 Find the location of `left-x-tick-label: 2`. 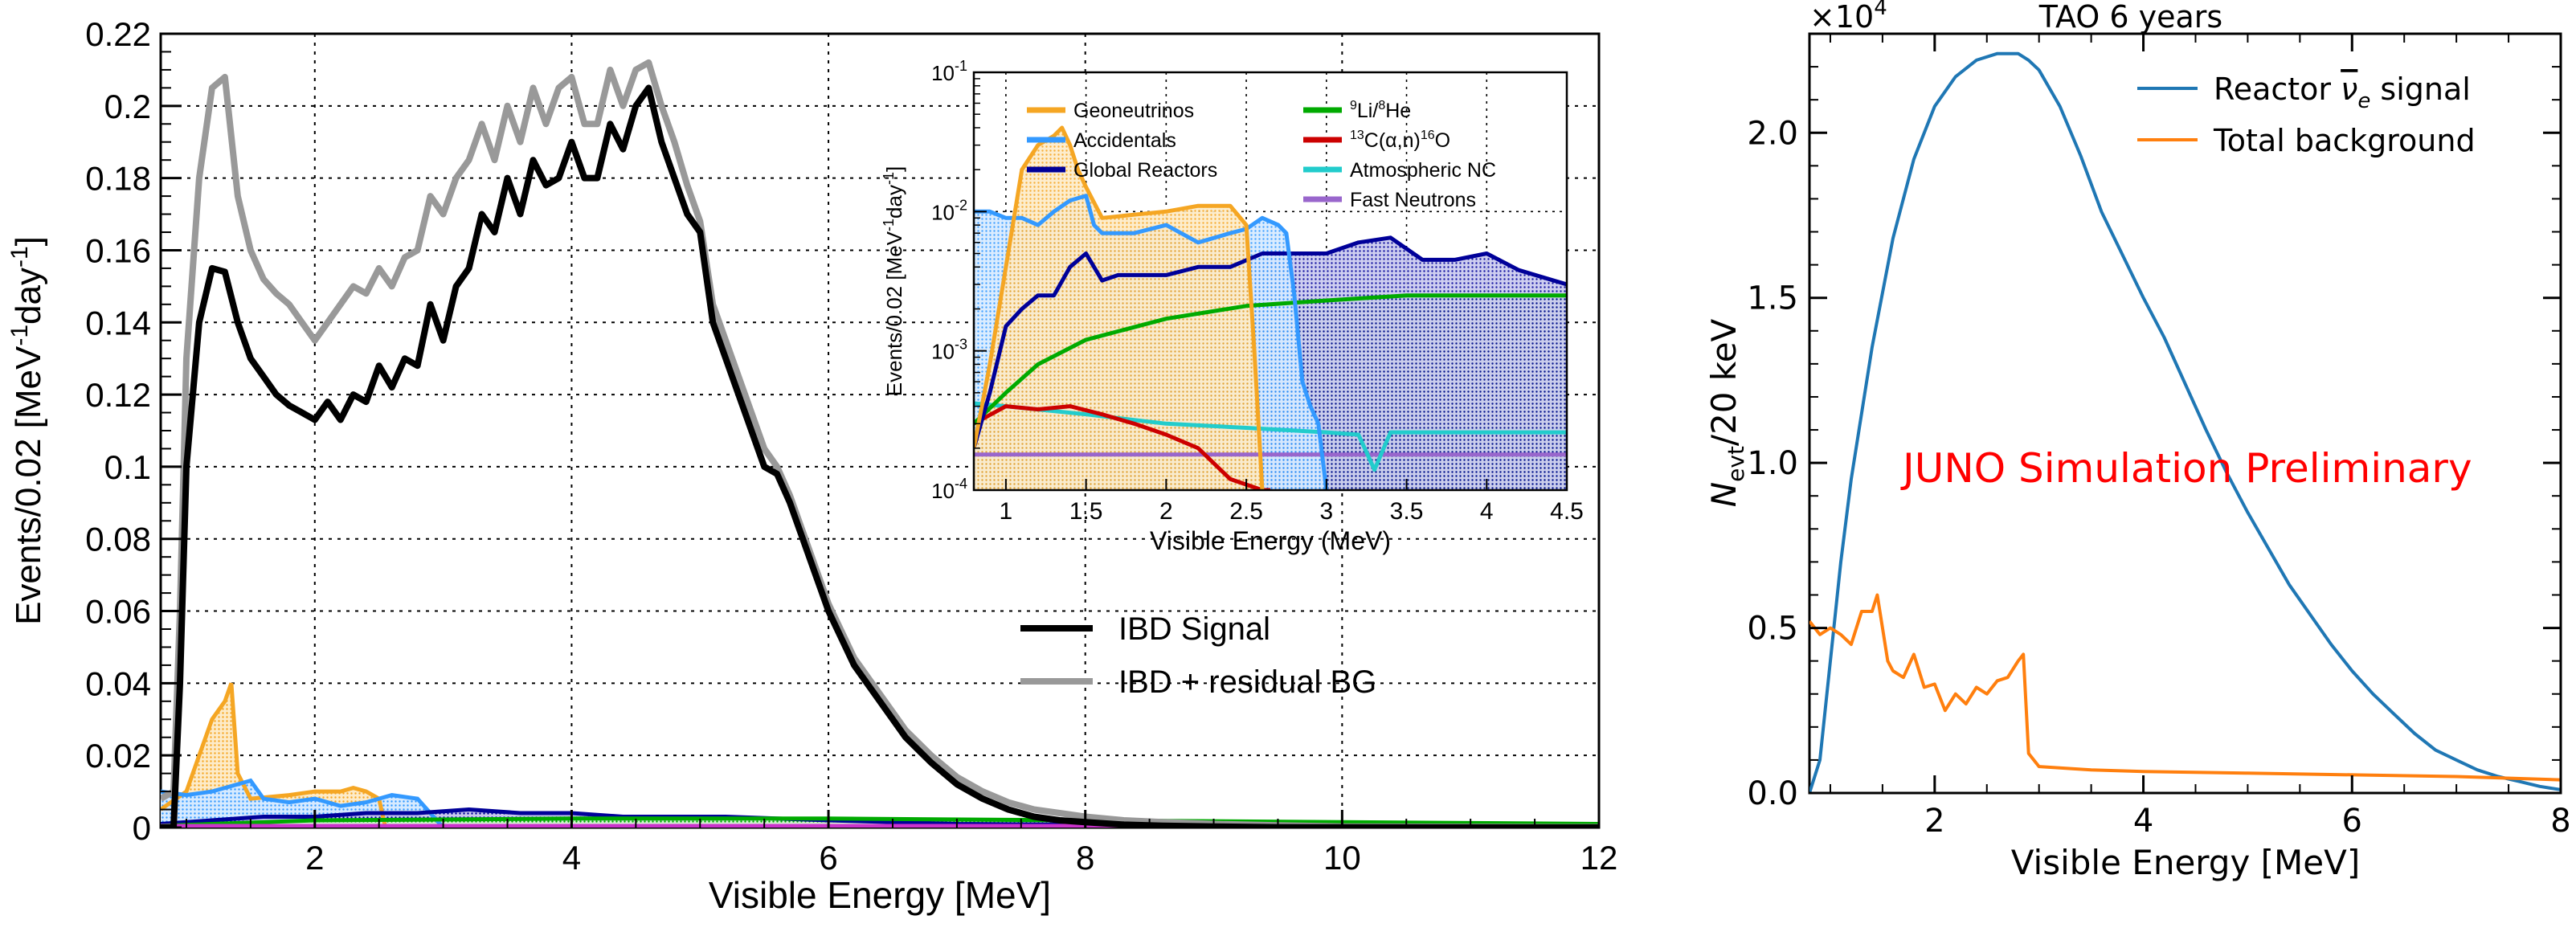

left-x-tick-label: 2 is located at coordinates (314, 858).